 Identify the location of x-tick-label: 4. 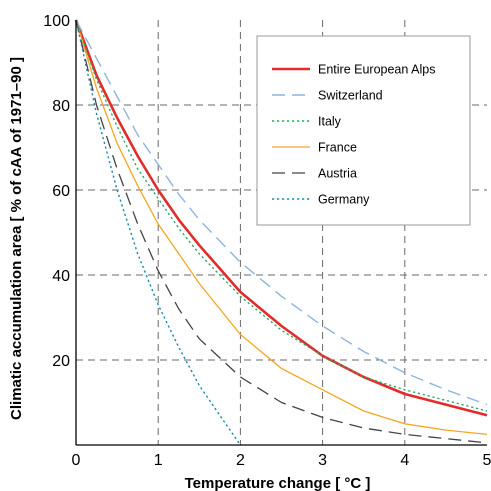
(404, 460).